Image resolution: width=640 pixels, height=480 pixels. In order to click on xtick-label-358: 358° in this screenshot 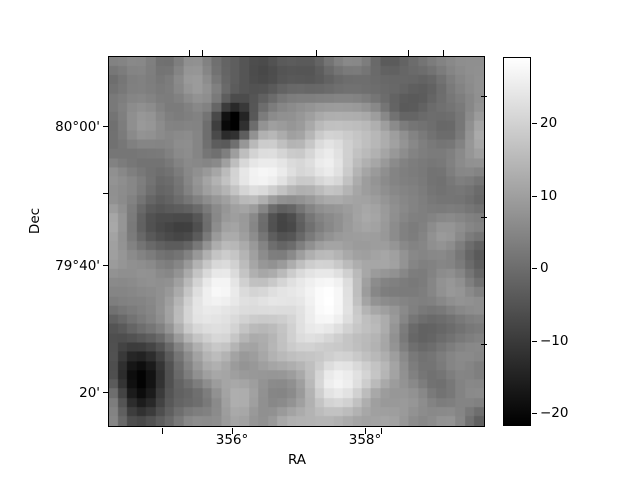, I will do `click(365, 440)`.